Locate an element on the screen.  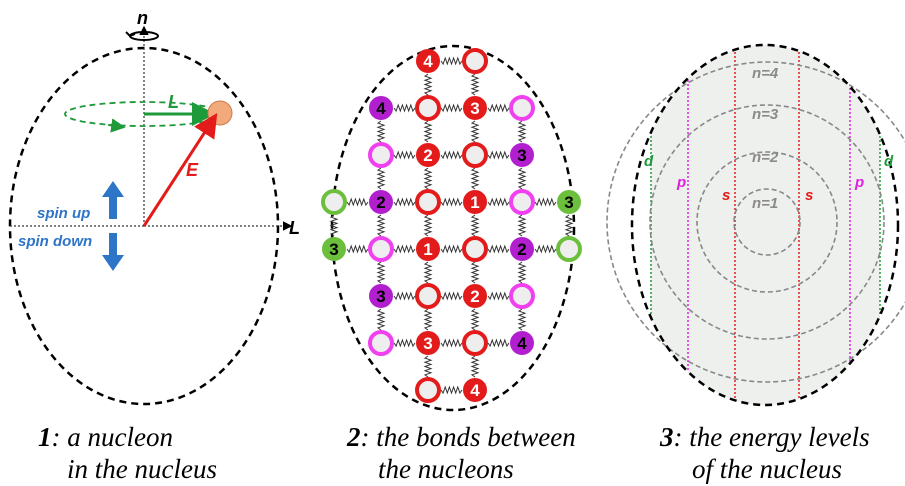
caption-text-1b: in the nucleus is located at coordinates (142, 469).